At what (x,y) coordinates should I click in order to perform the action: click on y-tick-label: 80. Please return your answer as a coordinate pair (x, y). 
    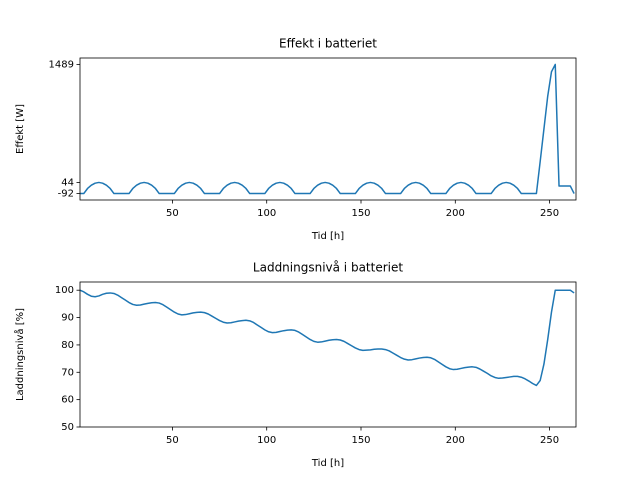
    Looking at the image, I should click on (67, 345).